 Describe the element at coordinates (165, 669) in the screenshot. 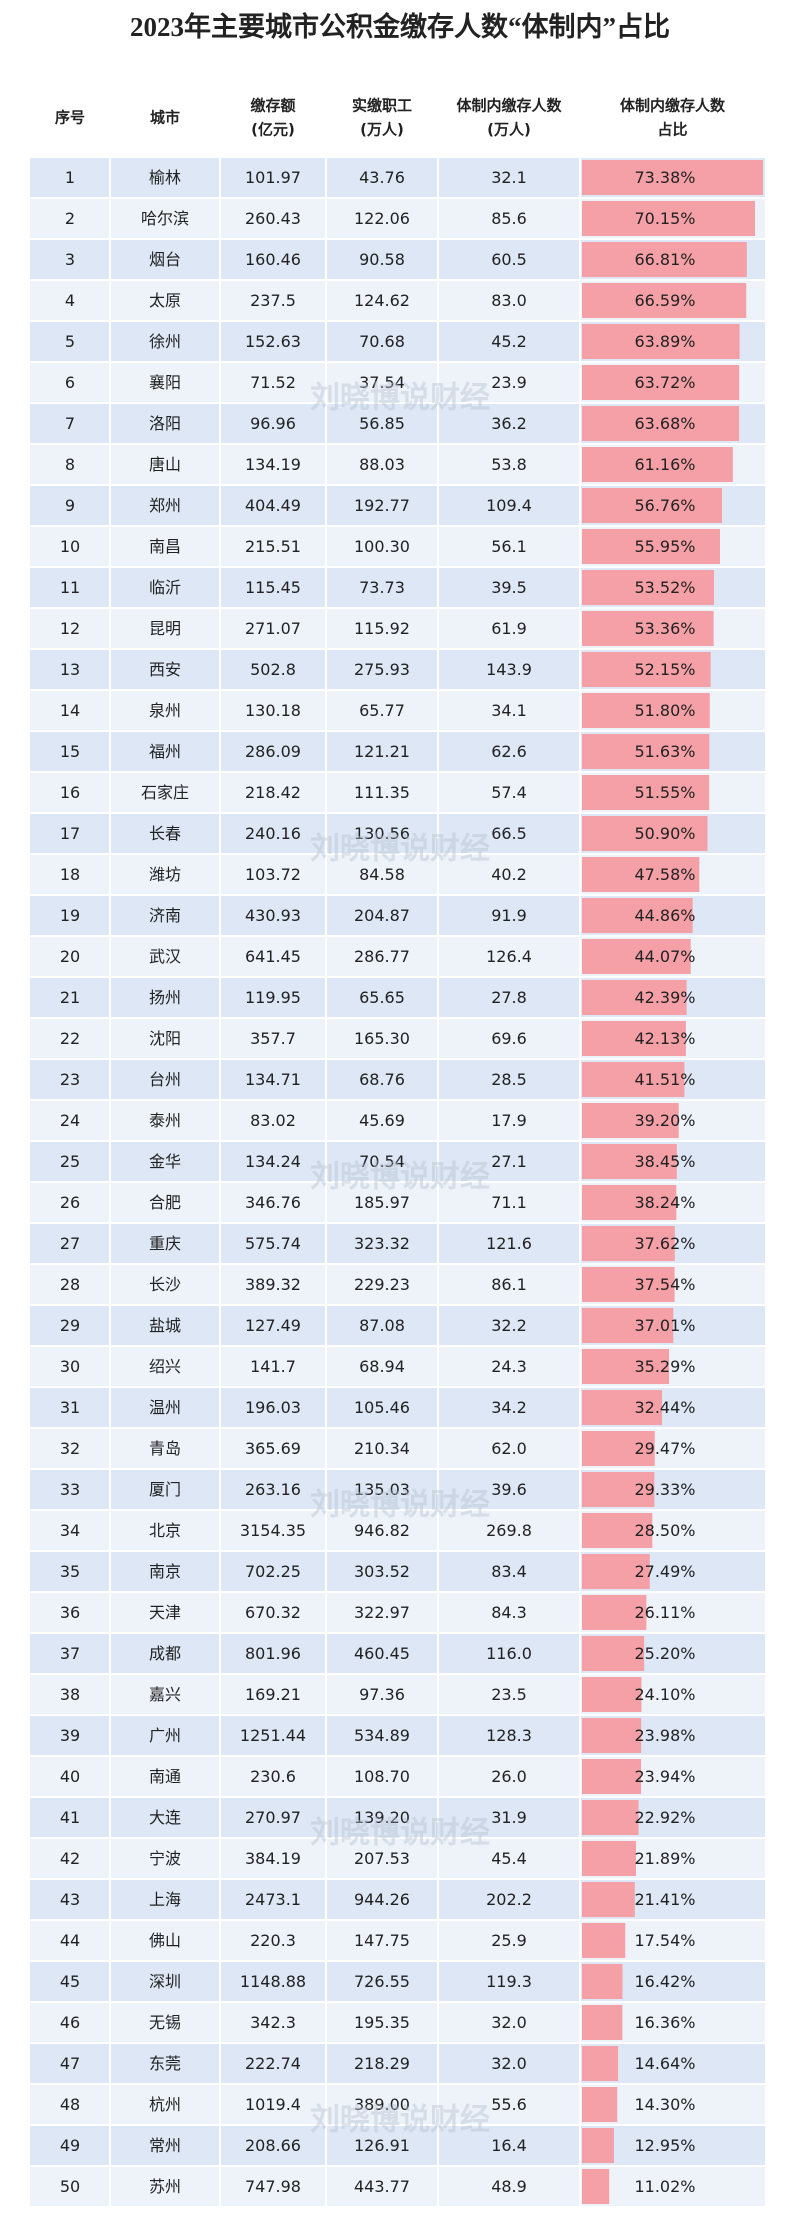

I see `cell: 西安` at that location.